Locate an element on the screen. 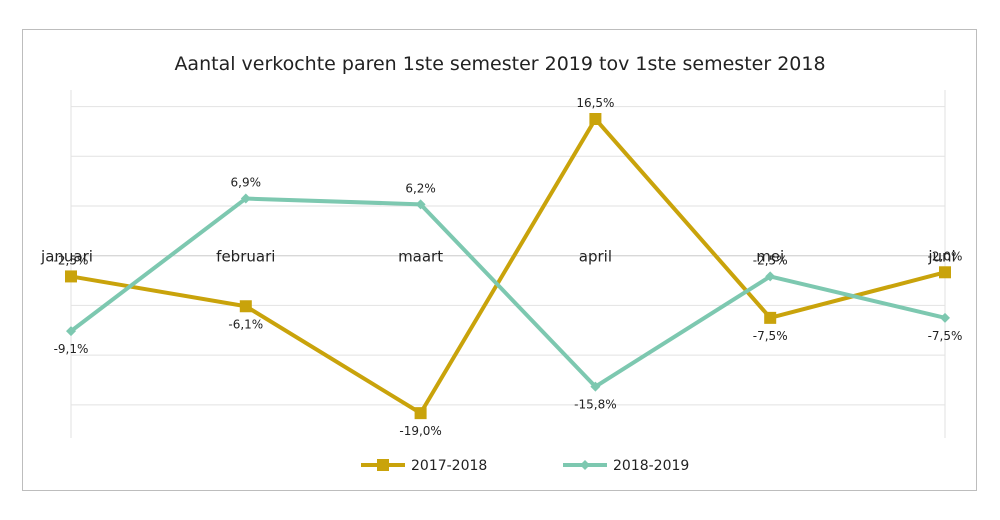 The image size is (1000, 520). marker-2017-2018-januari is located at coordinates (71, 276).